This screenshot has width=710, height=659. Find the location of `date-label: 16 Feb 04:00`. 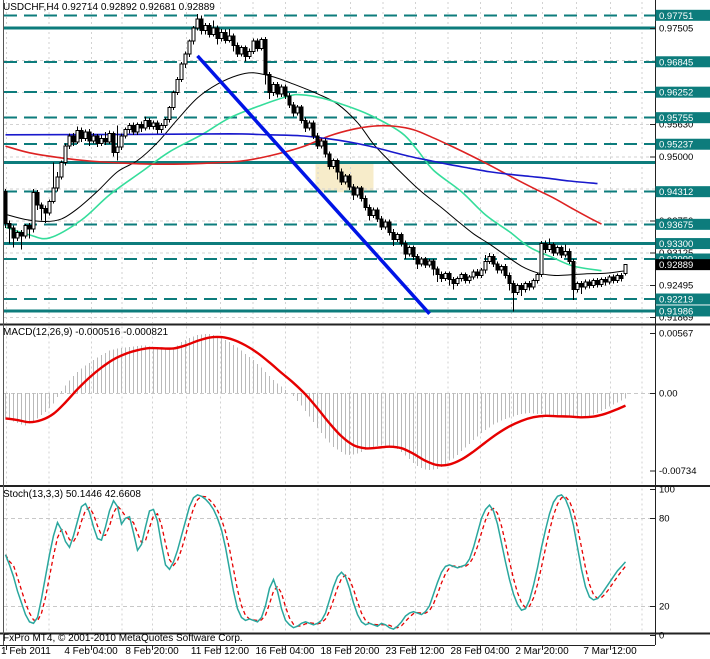

date-label: 16 Feb 04:00 is located at coordinates (285, 651).